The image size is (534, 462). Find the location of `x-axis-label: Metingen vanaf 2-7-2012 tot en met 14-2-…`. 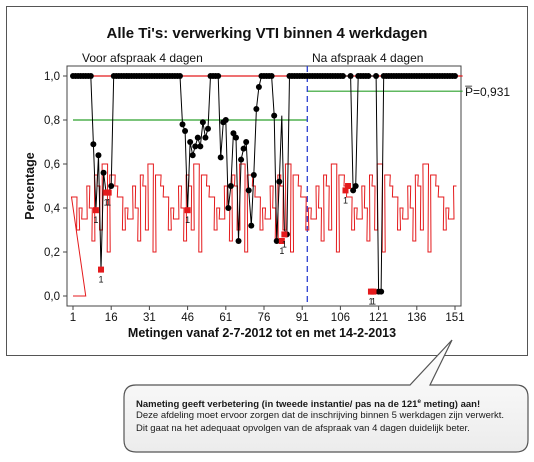

x-axis-label: Metingen vanaf 2-7-2012 tot en met 14-2-… is located at coordinates (262, 333).